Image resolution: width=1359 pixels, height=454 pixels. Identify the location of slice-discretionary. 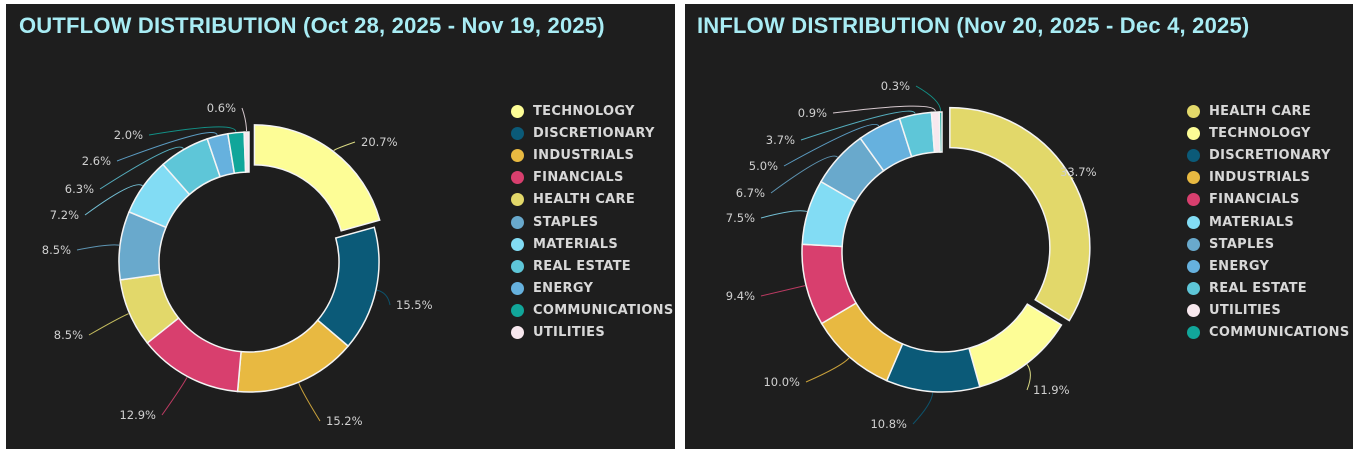
(933, 367).